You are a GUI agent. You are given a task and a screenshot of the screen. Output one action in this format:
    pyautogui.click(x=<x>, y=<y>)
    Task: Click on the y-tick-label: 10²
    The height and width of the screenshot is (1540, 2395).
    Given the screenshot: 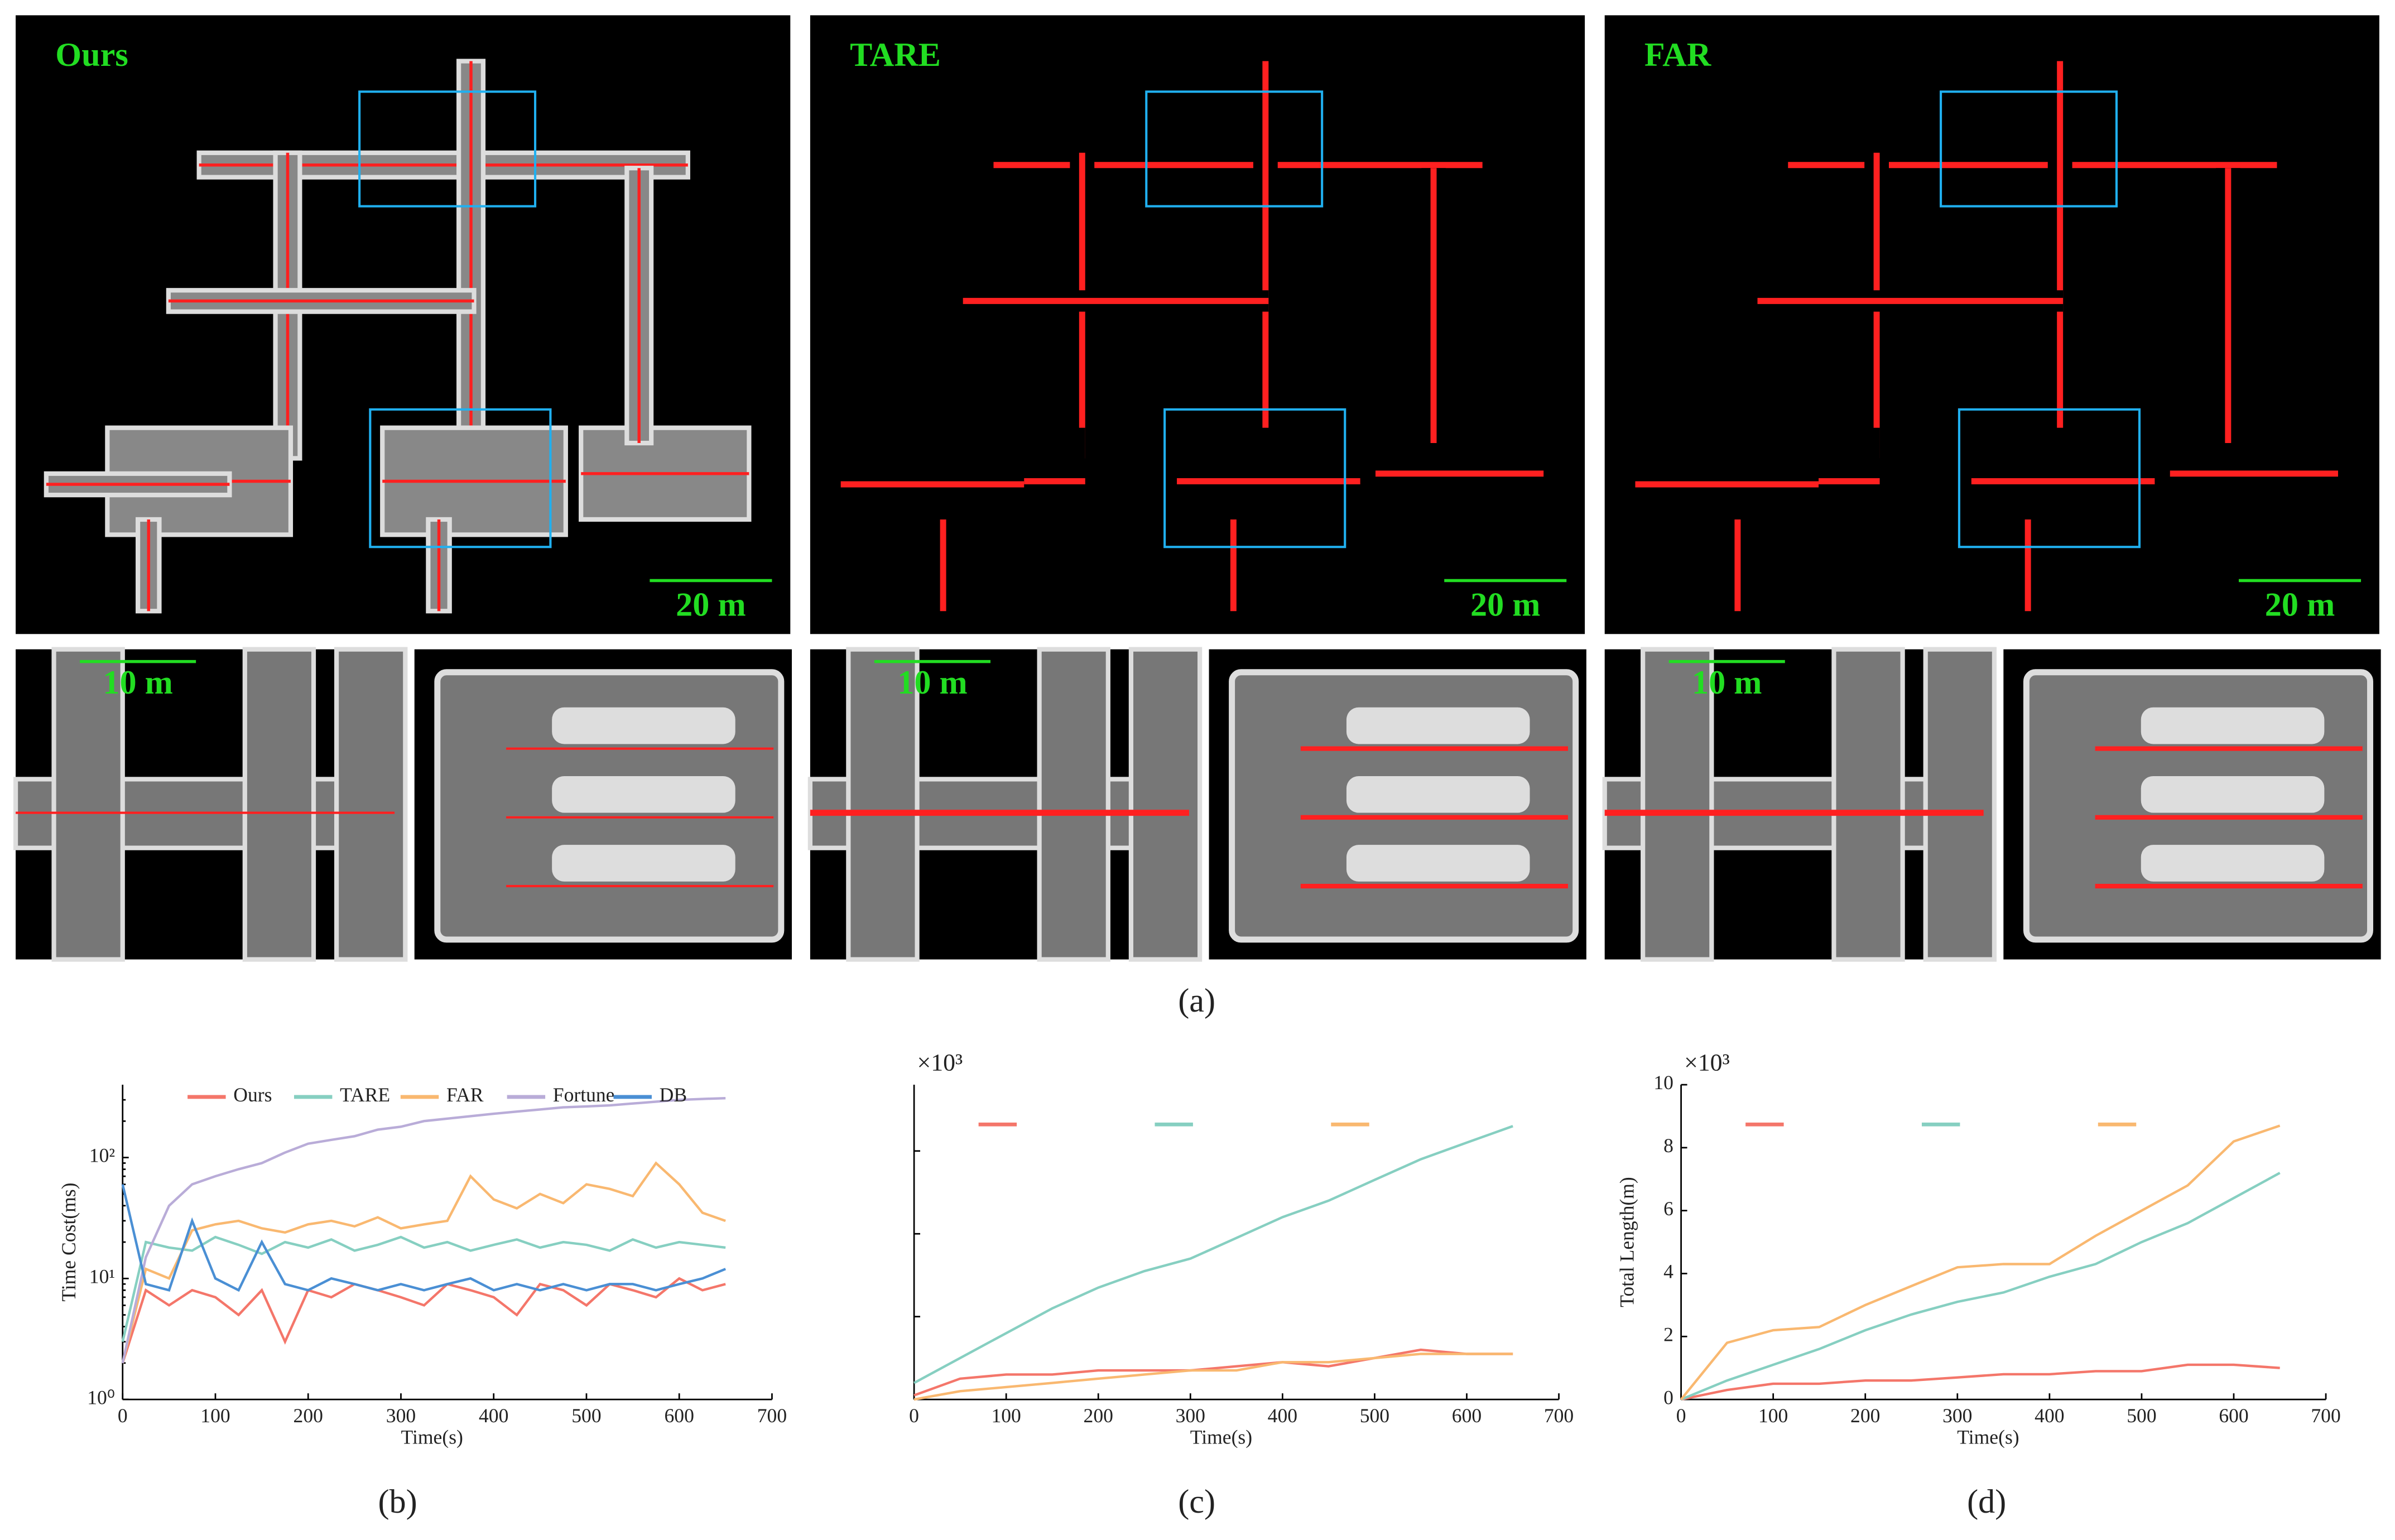 What is the action you would take?
    pyautogui.click(x=102, y=1155)
    